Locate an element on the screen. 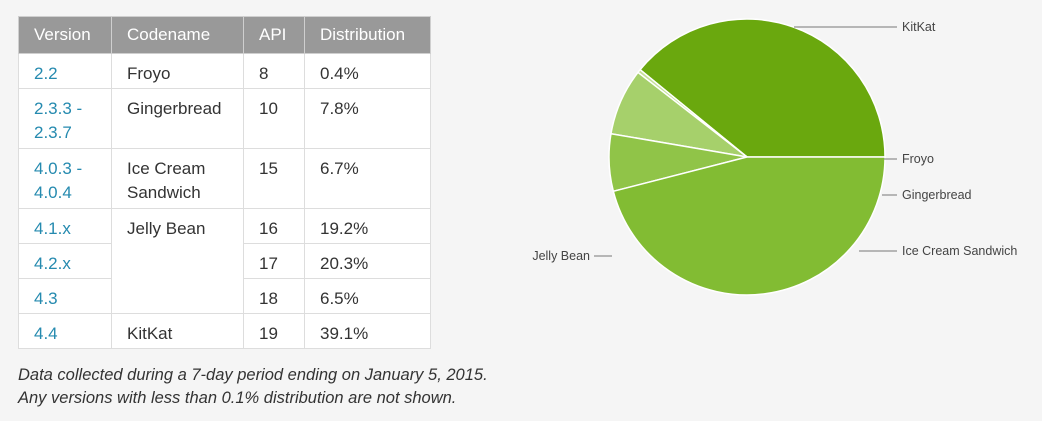  slice-label-gingerbread: Gingerbread is located at coordinates (937, 195).